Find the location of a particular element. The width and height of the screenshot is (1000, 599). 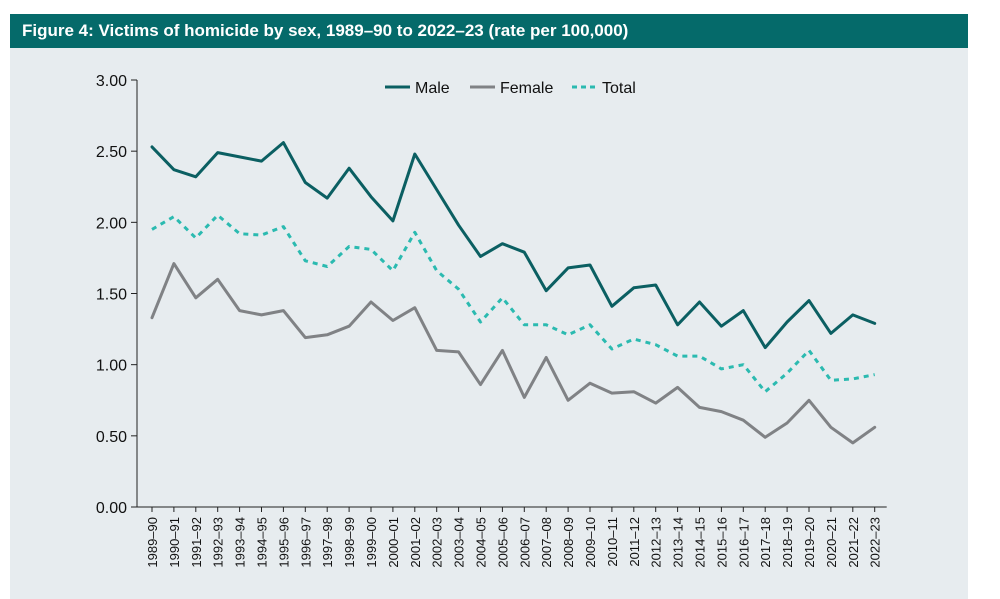

legend-label-male: Male is located at coordinates (432, 88).